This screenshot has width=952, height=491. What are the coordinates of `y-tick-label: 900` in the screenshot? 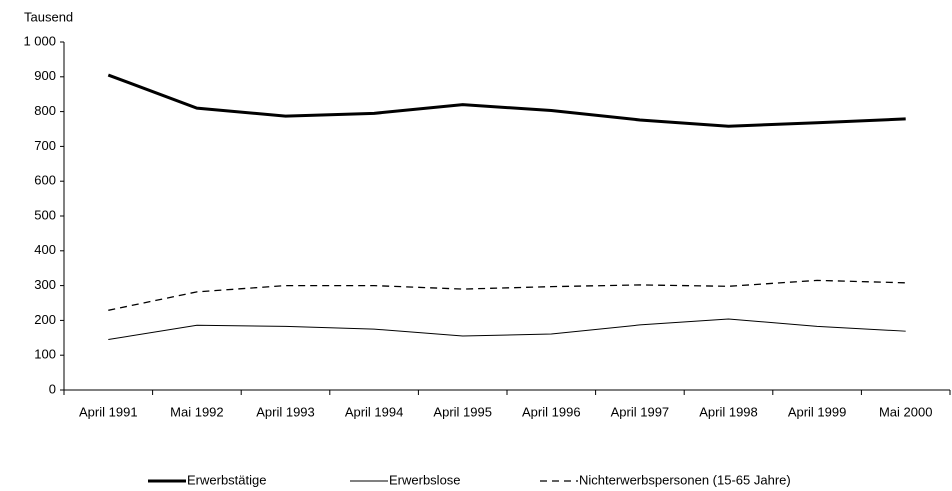 It's located at (45, 75).